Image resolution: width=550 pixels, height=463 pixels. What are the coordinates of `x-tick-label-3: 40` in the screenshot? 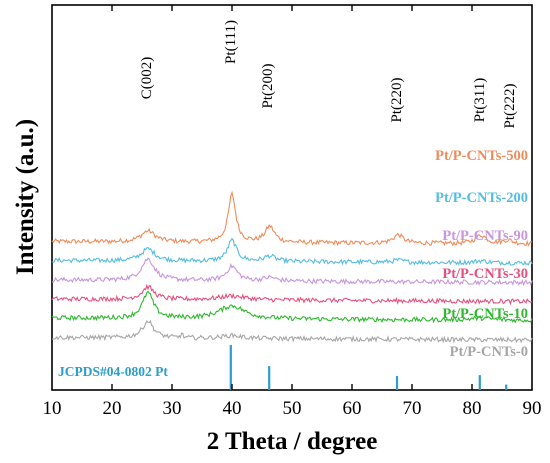 It's located at (232, 408).